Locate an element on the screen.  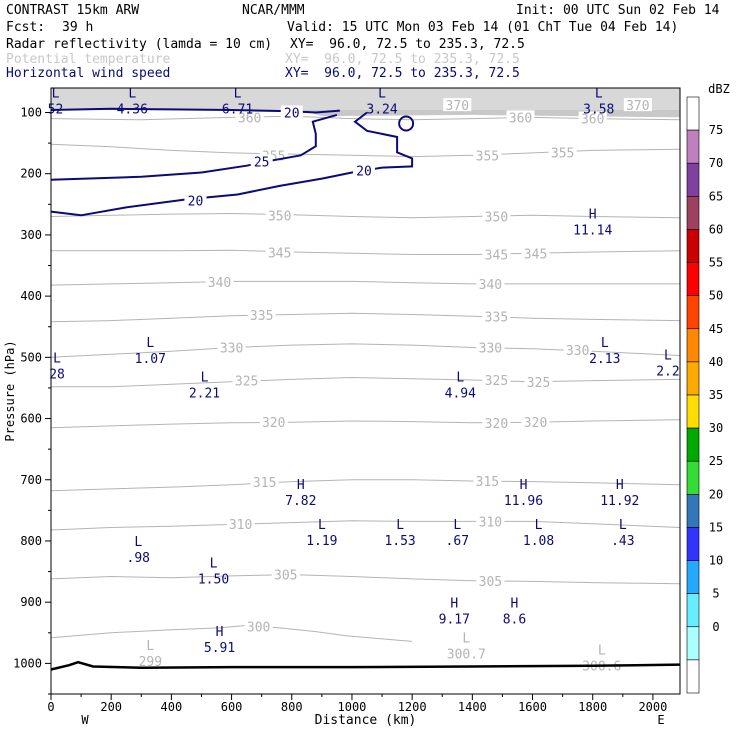
wind-extremum-value: 11.14 is located at coordinates (592, 231).